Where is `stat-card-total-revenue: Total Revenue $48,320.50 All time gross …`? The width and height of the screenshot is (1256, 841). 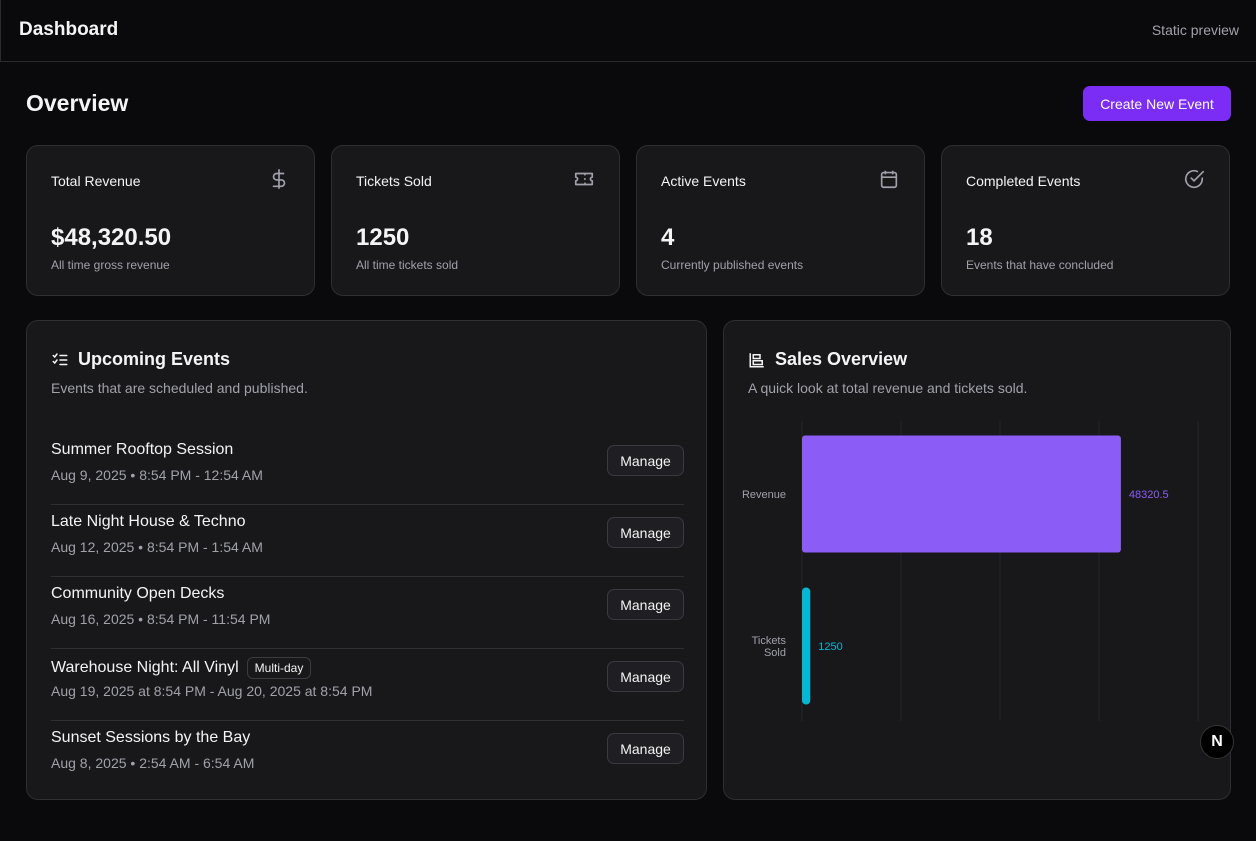 stat-card-total-revenue: Total Revenue $48,320.50 All time gross … is located at coordinates (170, 220).